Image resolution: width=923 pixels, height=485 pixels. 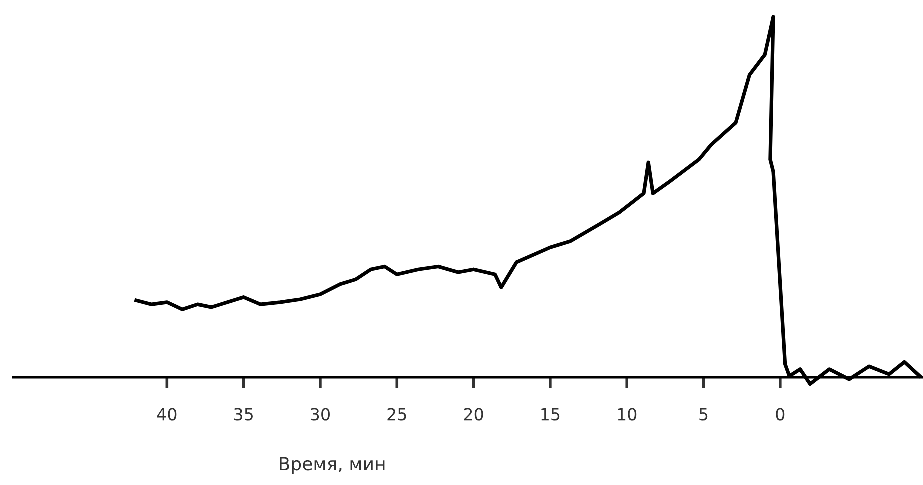 What do you see at coordinates (780, 414) in the screenshot?
I see `x-tick-label: 0` at bounding box center [780, 414].